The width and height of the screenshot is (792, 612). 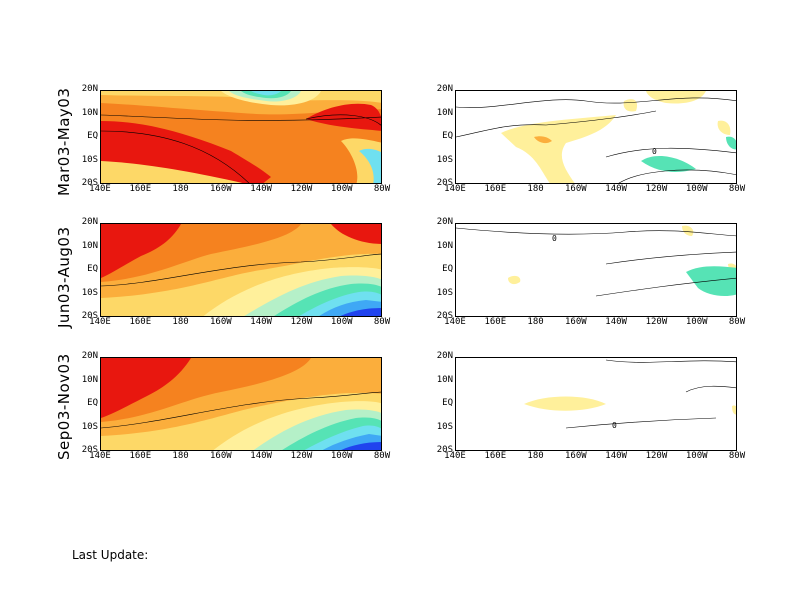 I want to click on map-panel-anom-2: 0, so click(x=596, y=270).